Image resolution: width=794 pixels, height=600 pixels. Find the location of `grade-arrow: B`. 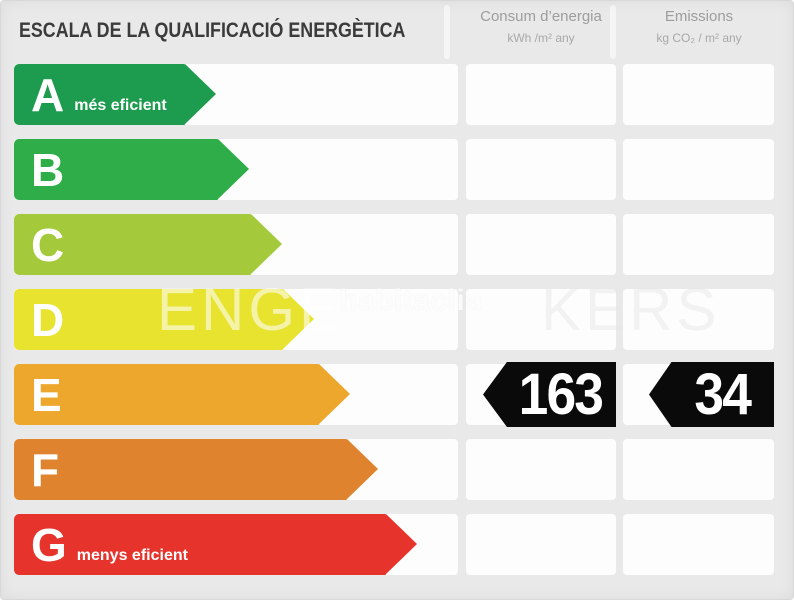

grade-arrow: B is located at coordinates (131, 169).